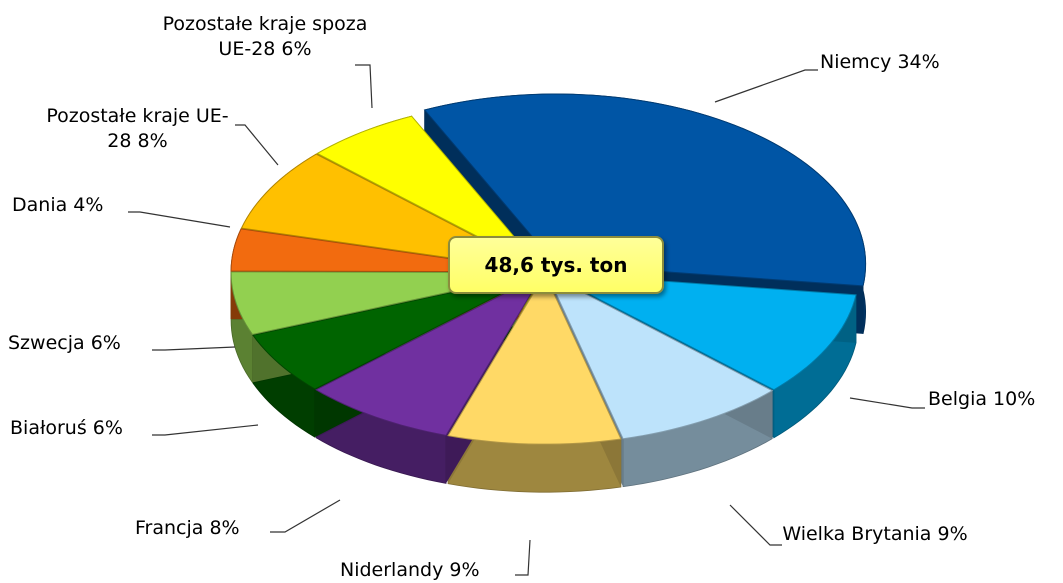  I want to click on category: Francja, so click(169, 528).